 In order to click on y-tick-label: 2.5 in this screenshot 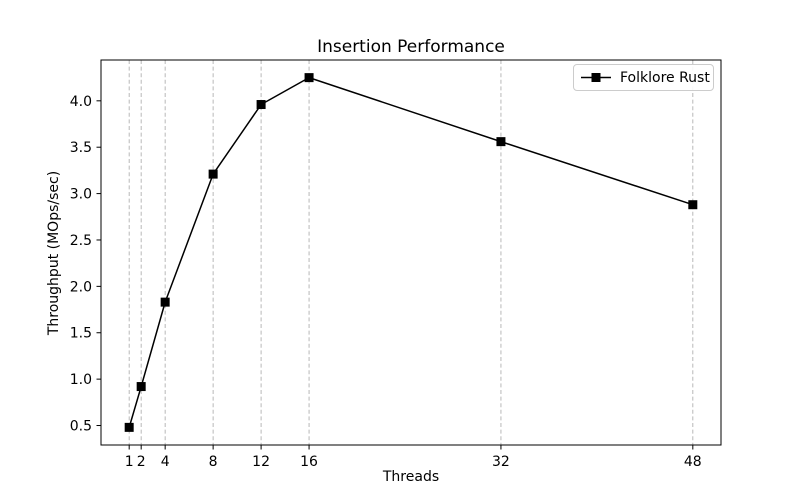, I will do `click(81, 241)`.